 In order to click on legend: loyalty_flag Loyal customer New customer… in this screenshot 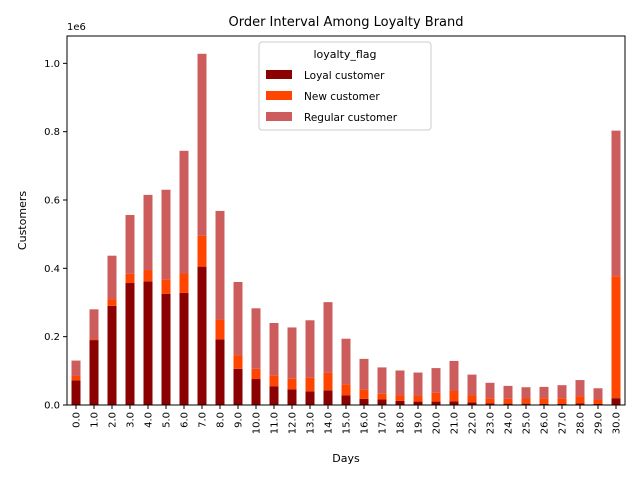, I will do `click(345, 86)`.